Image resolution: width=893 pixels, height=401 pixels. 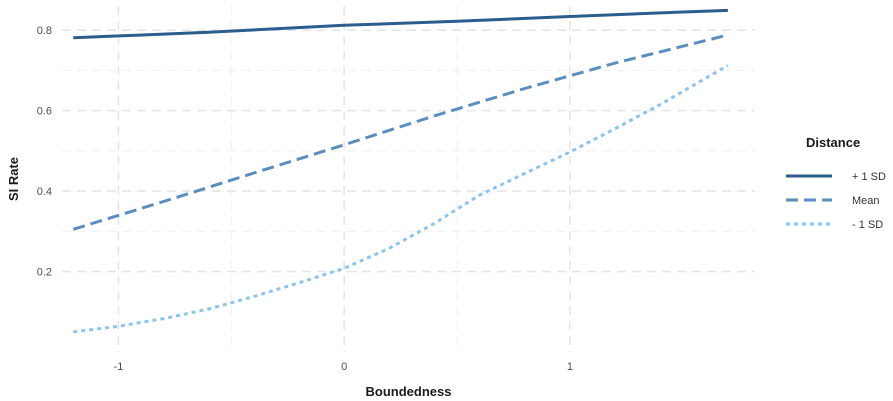 I want to click on x-tick-label: 0, so click(x=344, y=367).